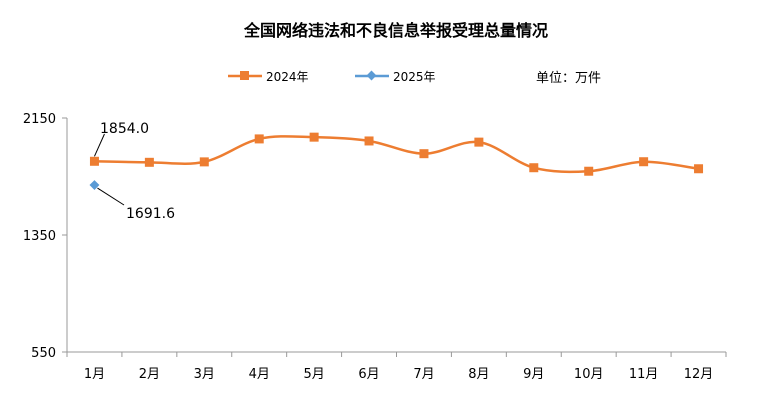 The width and height of the screenshot is (762, 410). Describe the element at coordinates (644, 374) in the screenshot. I see `x-tick-label: 11月` at that location.